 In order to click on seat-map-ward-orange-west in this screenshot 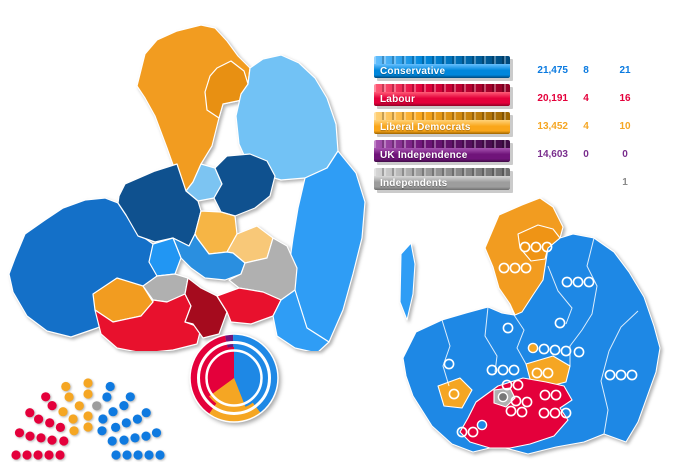, I will do `click(455, 393)`.